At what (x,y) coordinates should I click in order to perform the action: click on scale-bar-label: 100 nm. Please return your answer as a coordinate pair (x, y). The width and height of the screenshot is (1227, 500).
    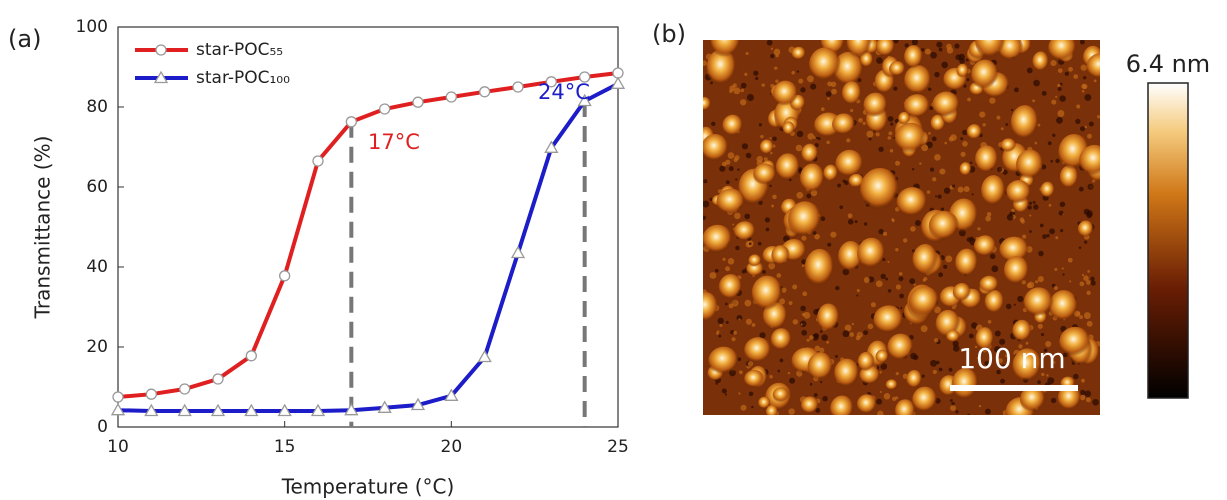
    Looking at the image, I should click on (1011, 358).